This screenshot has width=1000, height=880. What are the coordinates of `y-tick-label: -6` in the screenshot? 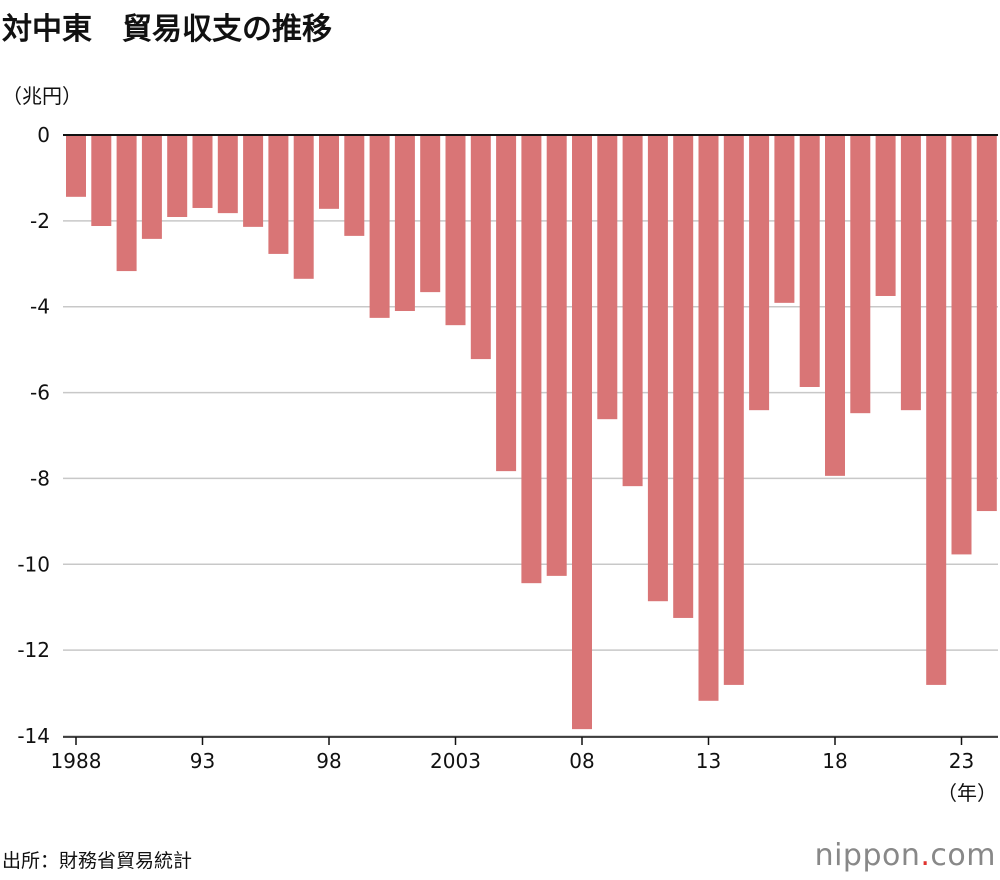 It's located at (40, 393).